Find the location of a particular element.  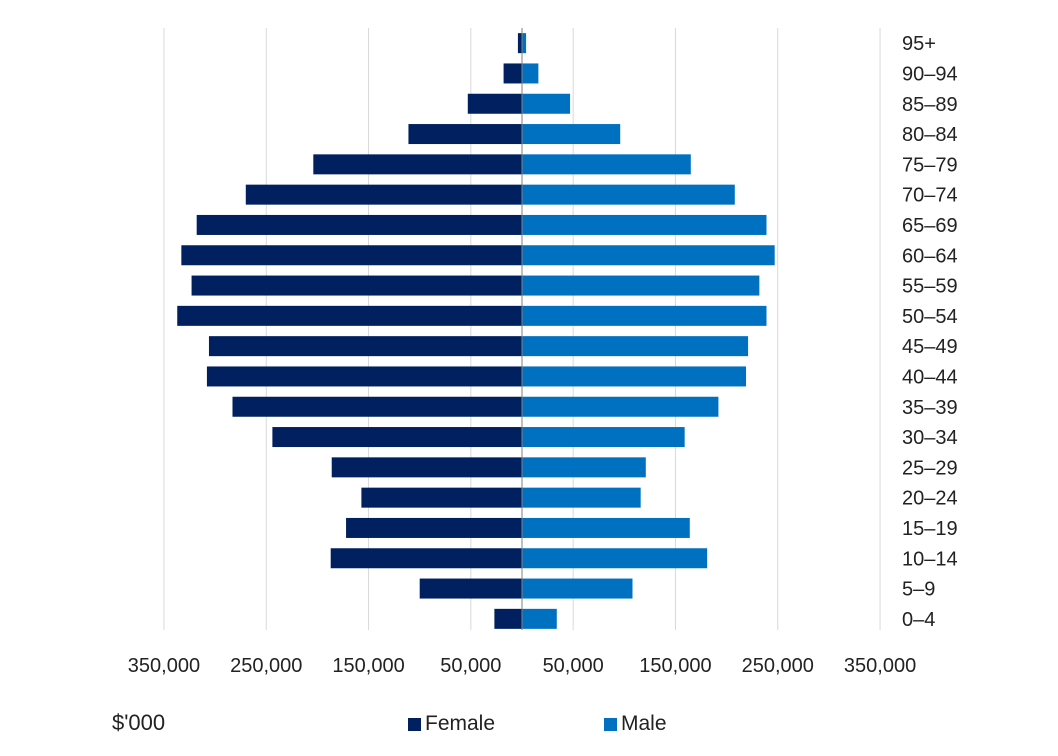

legend-item-male: Male is located at coordinates (635, 724).